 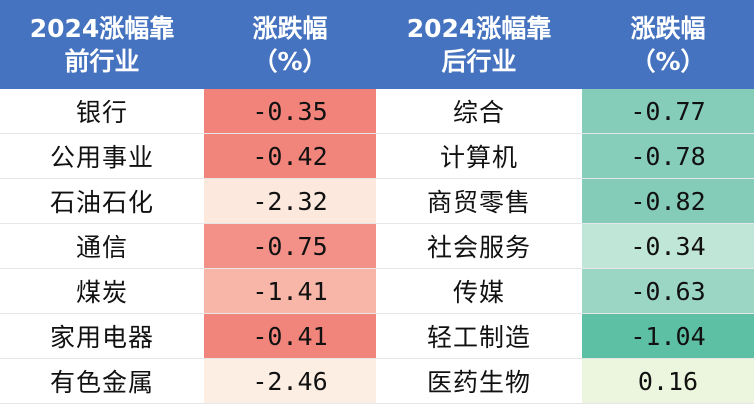 I want to click on left-change-value: -0.75, so click(x=290, y=246).